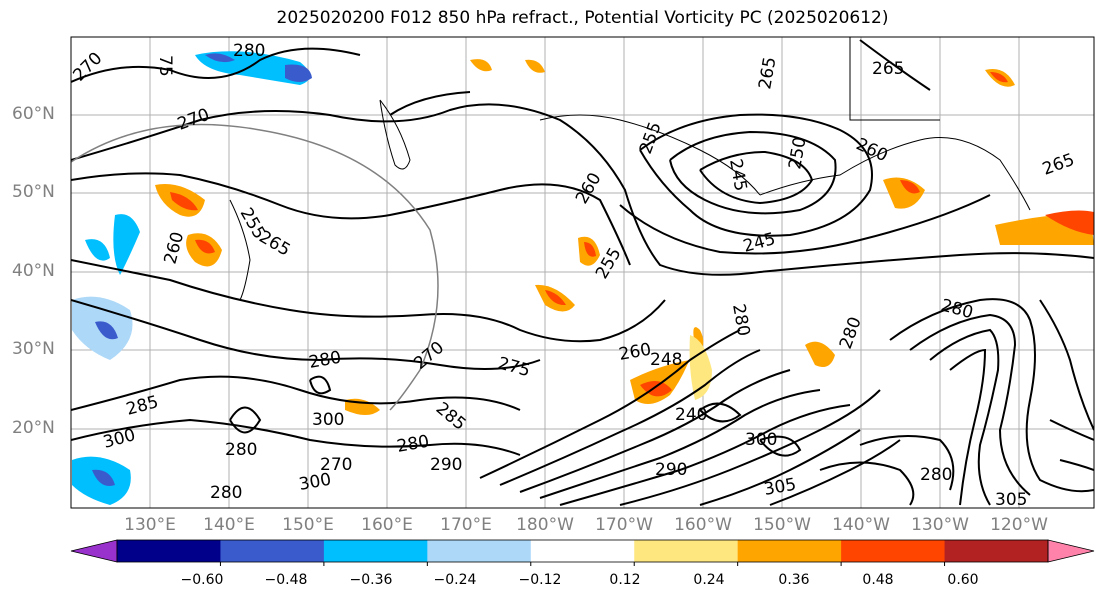 This screenshot has width=1105, height=601. What do you see at coordinates (540, 580) in the screenshot?
I see `colorbar-tick-label: −0.12` at bounding box center [540, 580].